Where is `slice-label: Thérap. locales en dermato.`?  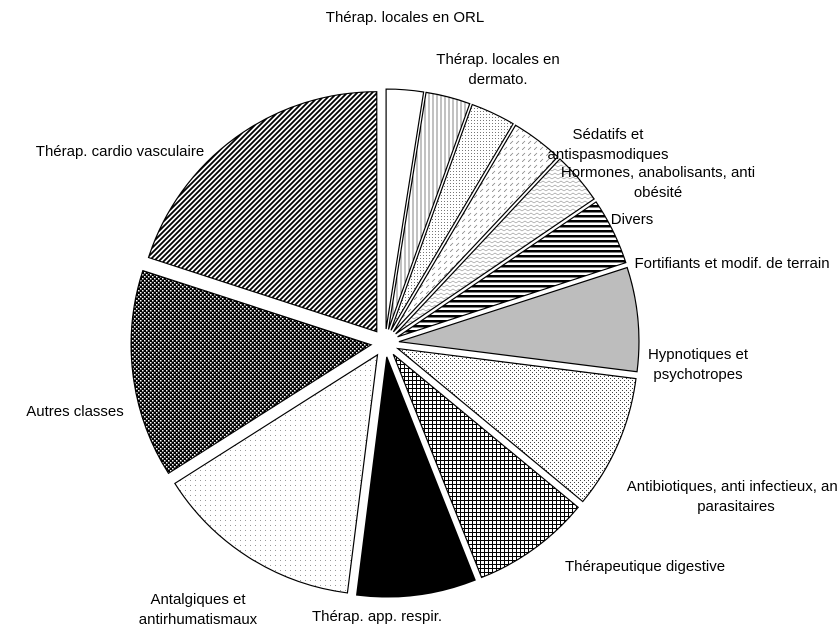
slice-label: Thérap. locales en dermato. is located at coordinates (498, 69).